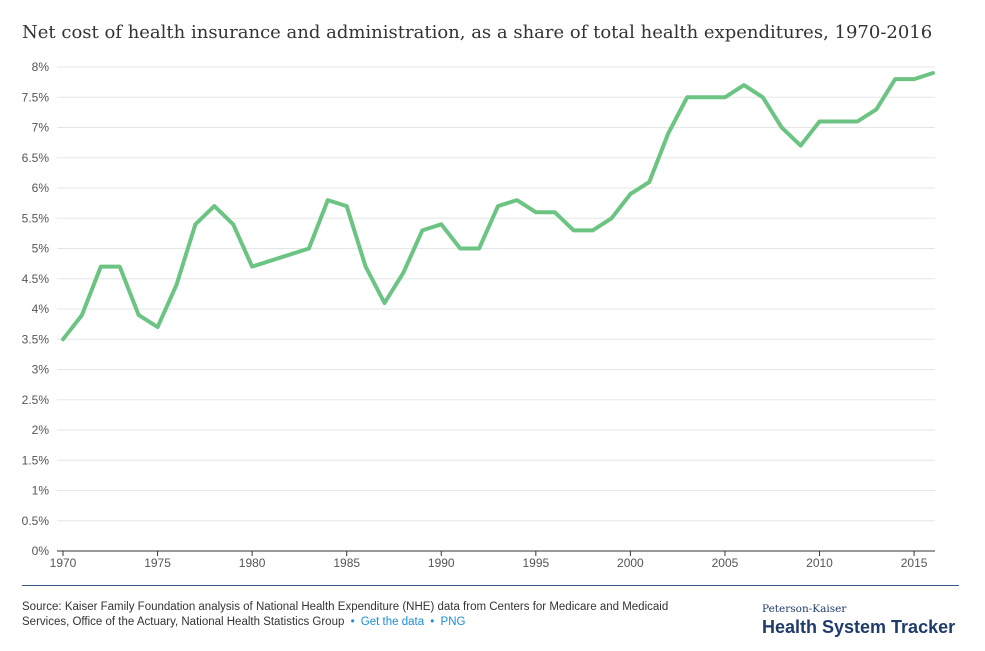 The width and height of the screenshot is (985, 651). What do you see at coordinates (36, 218) in the screenshot?
I see `y-tick-label: 5.5%` at bounding box center [36, 218].